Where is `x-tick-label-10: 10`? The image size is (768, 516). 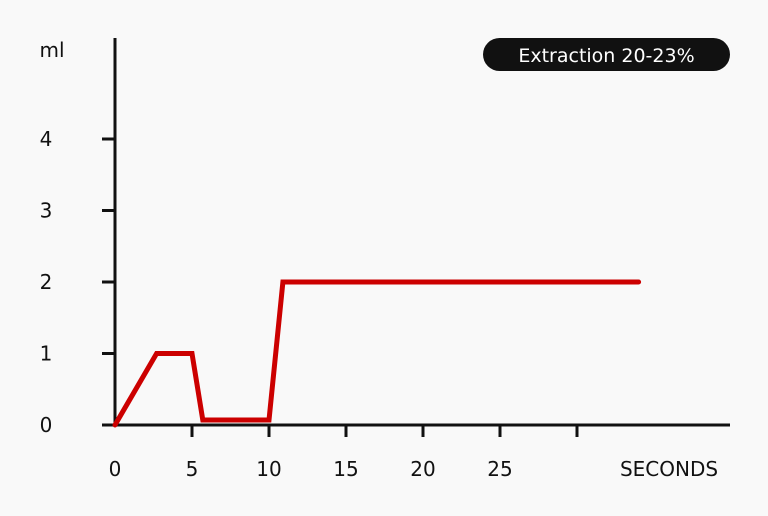
x-tick-label-10: 10 is located at coordinates (268, 469).